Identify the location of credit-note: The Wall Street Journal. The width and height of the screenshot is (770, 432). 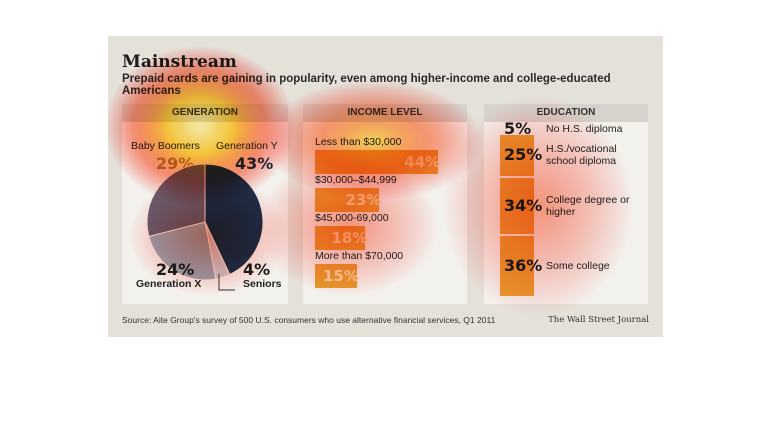
(598, 320).